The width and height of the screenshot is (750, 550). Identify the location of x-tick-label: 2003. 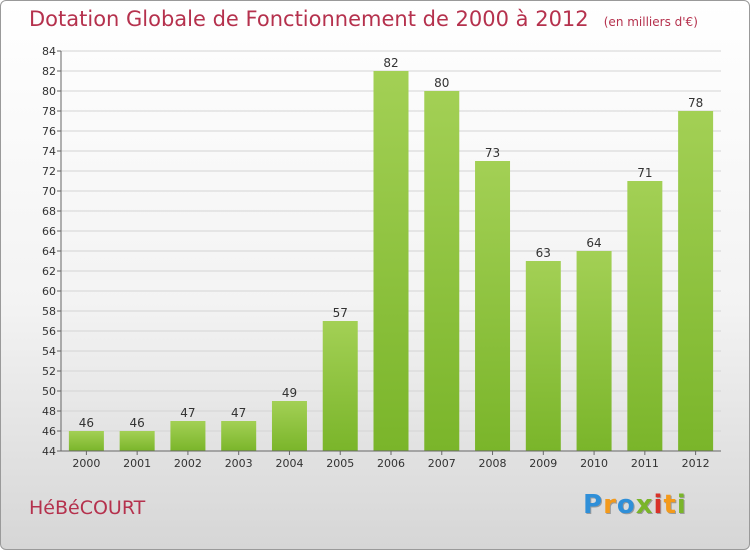
(239, 463).